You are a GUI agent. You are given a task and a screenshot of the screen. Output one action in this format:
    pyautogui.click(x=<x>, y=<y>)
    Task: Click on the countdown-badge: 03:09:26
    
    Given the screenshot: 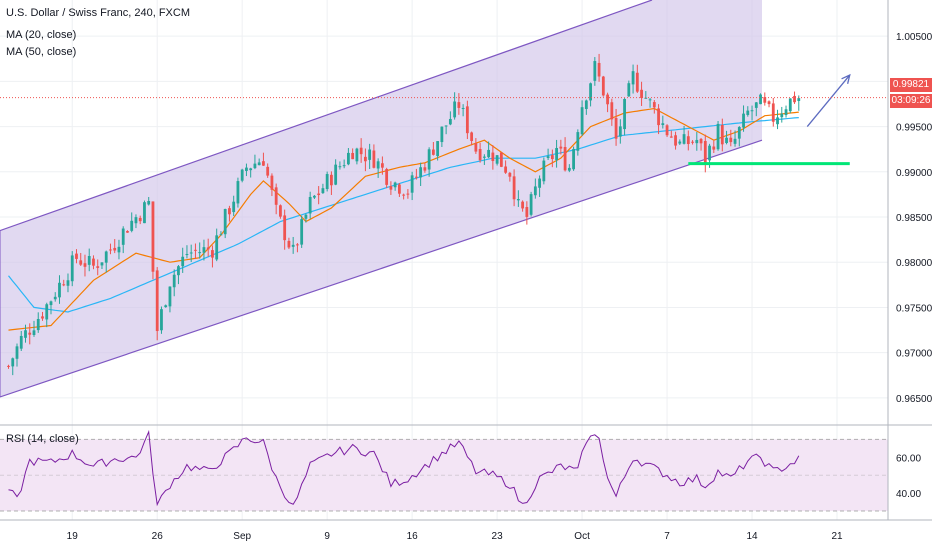 What is the action you would take?
    pyautogui.click(x=911, y=101)
    